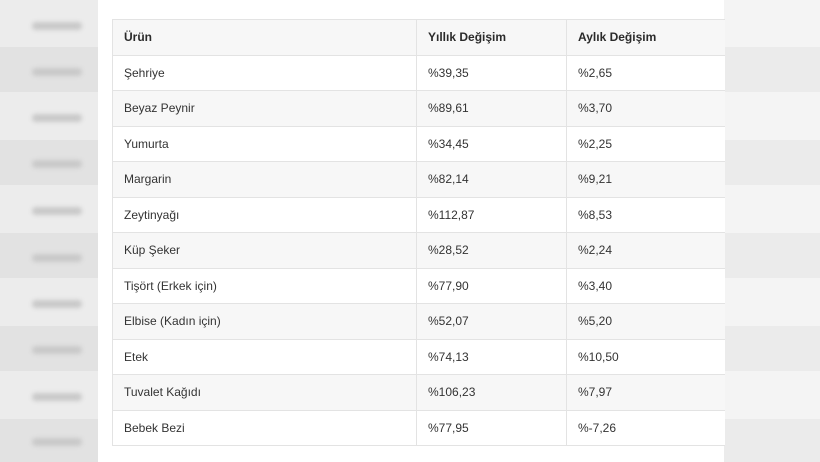  What do you see at coordinates (264, 427) in the screenshot?
I see `product-cell: Bebek Bezi` at bounding box center [264, 427].